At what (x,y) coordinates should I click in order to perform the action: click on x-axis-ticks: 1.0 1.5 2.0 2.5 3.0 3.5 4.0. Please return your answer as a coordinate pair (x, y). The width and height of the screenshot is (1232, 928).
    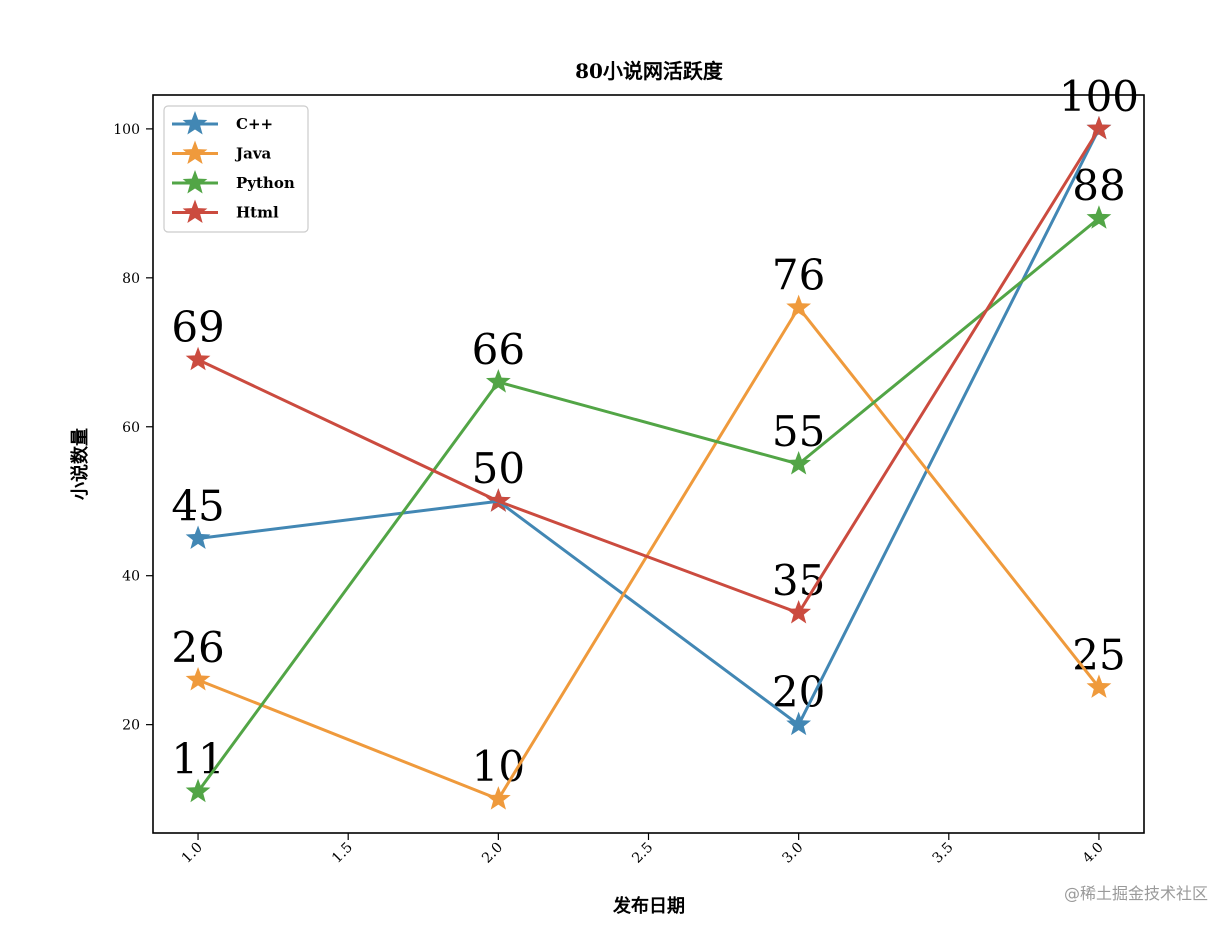
    Looking at the image, I should click on (643, 850).